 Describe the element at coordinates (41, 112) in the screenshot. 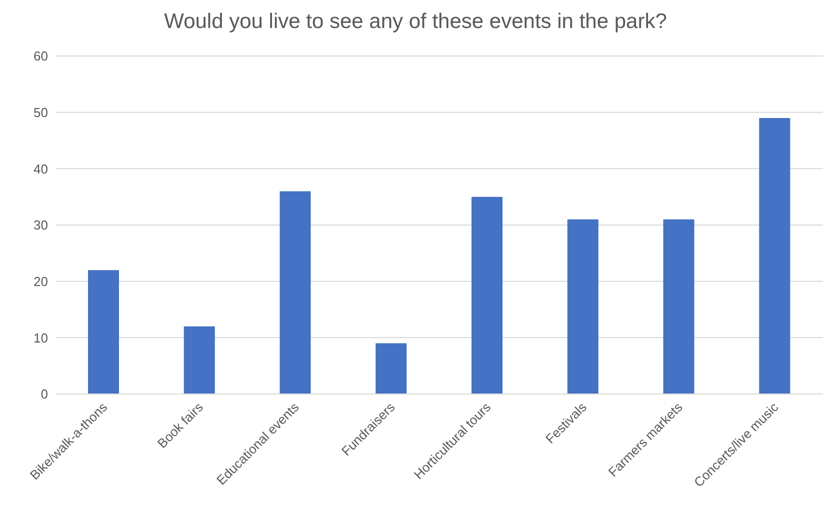

I see `y-tick-label: 50` at that location.